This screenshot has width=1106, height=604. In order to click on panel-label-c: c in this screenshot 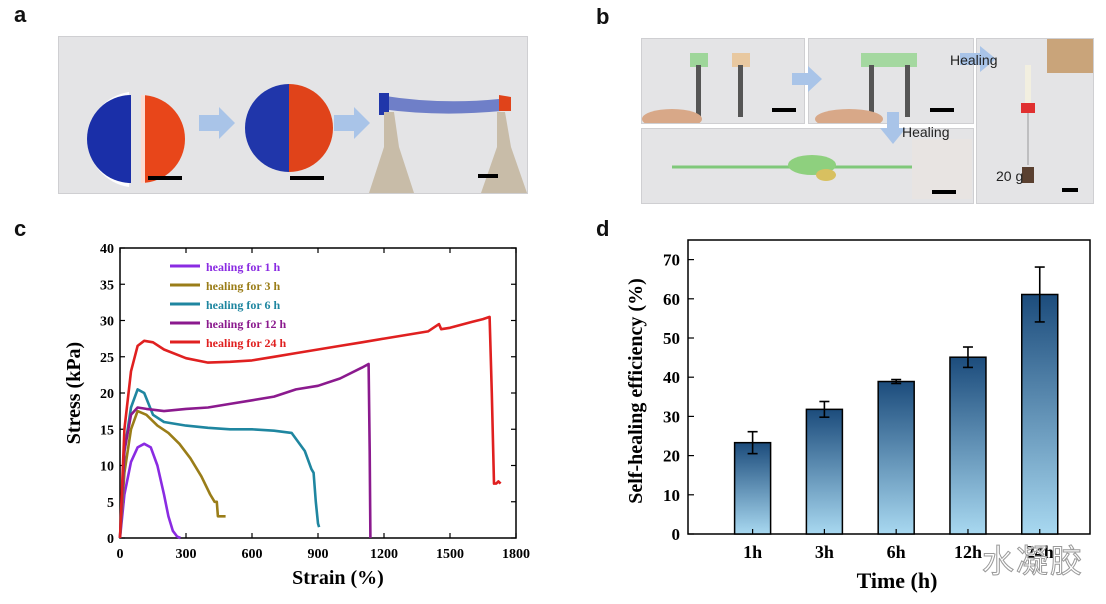, I will do `click(20, 228)`.